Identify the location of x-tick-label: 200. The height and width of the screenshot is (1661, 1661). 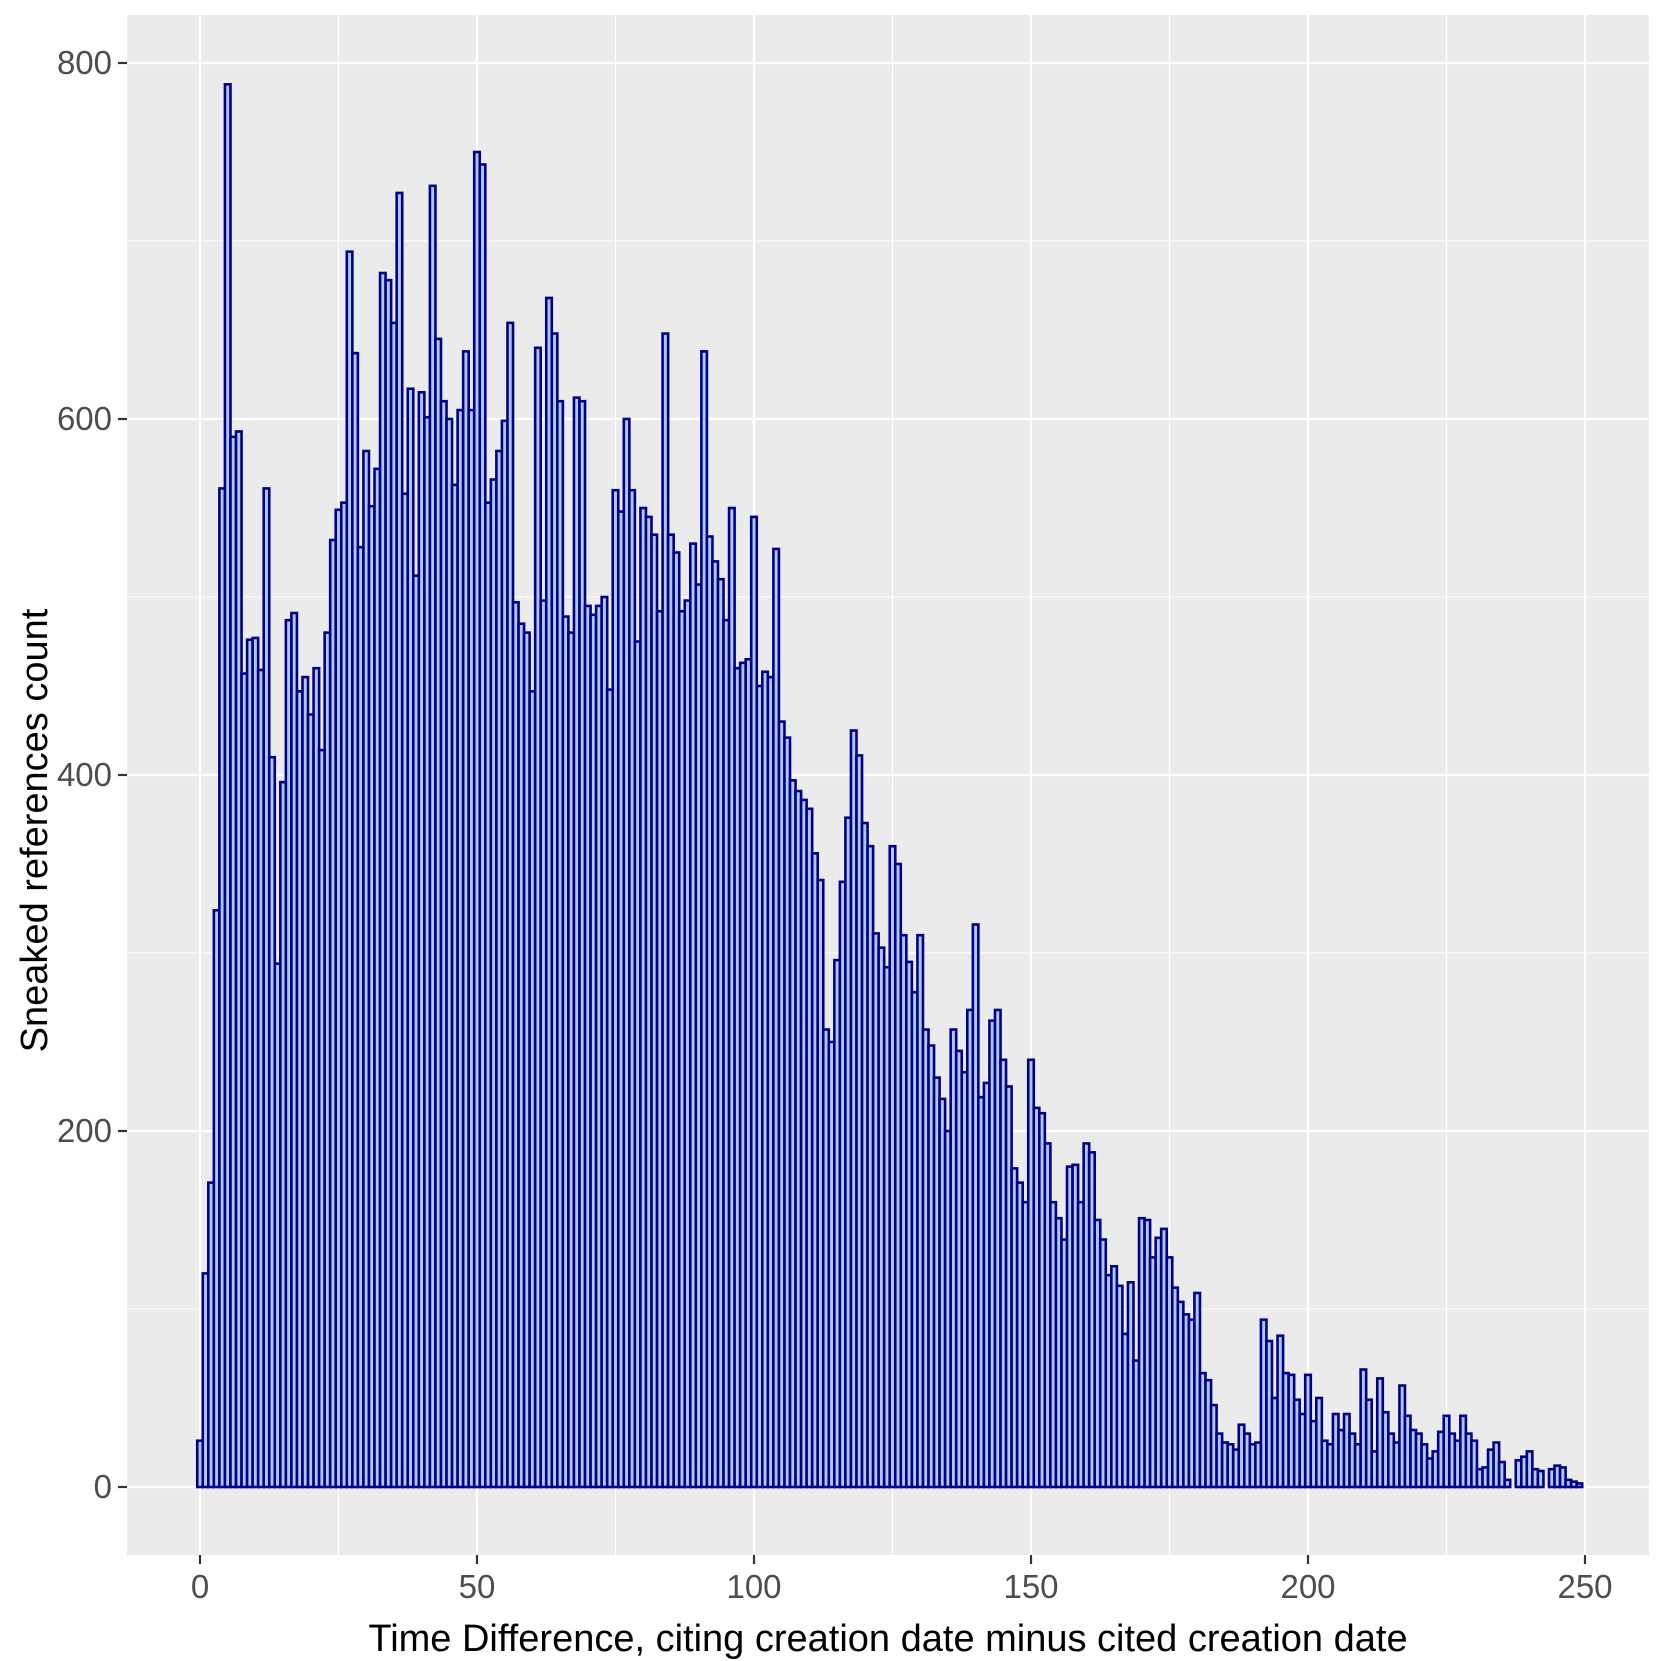
(1307, 1586).